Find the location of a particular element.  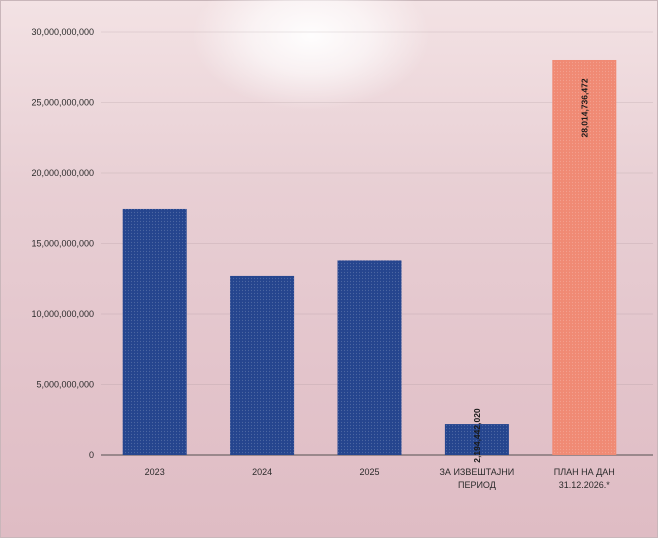

y-tick-label: 10,000,000,000 is located at coordinates (62, 314).